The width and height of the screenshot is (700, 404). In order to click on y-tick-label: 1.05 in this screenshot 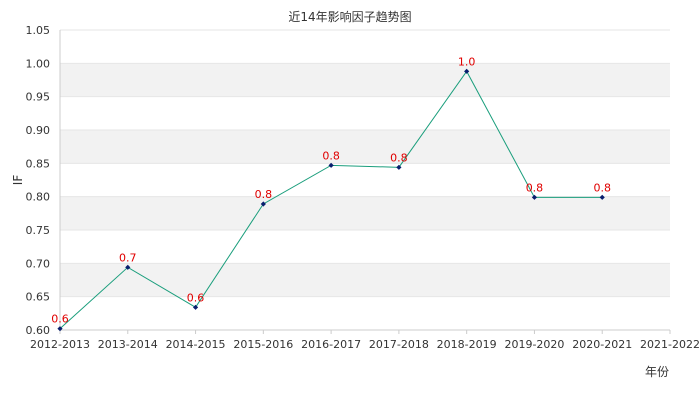, I will do `click(38, 30)`.